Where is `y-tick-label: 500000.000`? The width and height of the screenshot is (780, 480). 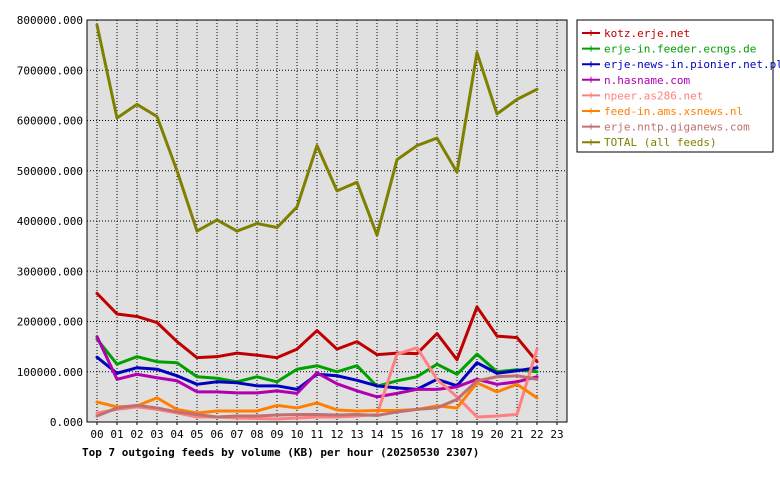 y-tick-label: 500000.000 is located at coordinates (50, 171).